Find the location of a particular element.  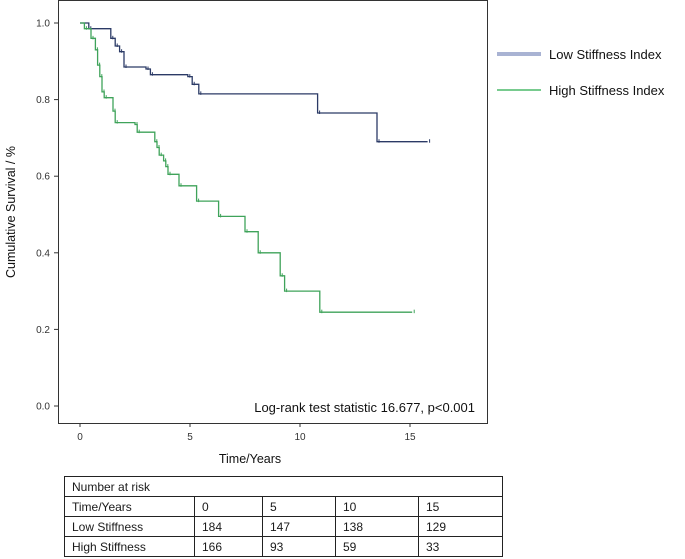

risk-table-title: Number at risk is located at coordinates (283, 486).